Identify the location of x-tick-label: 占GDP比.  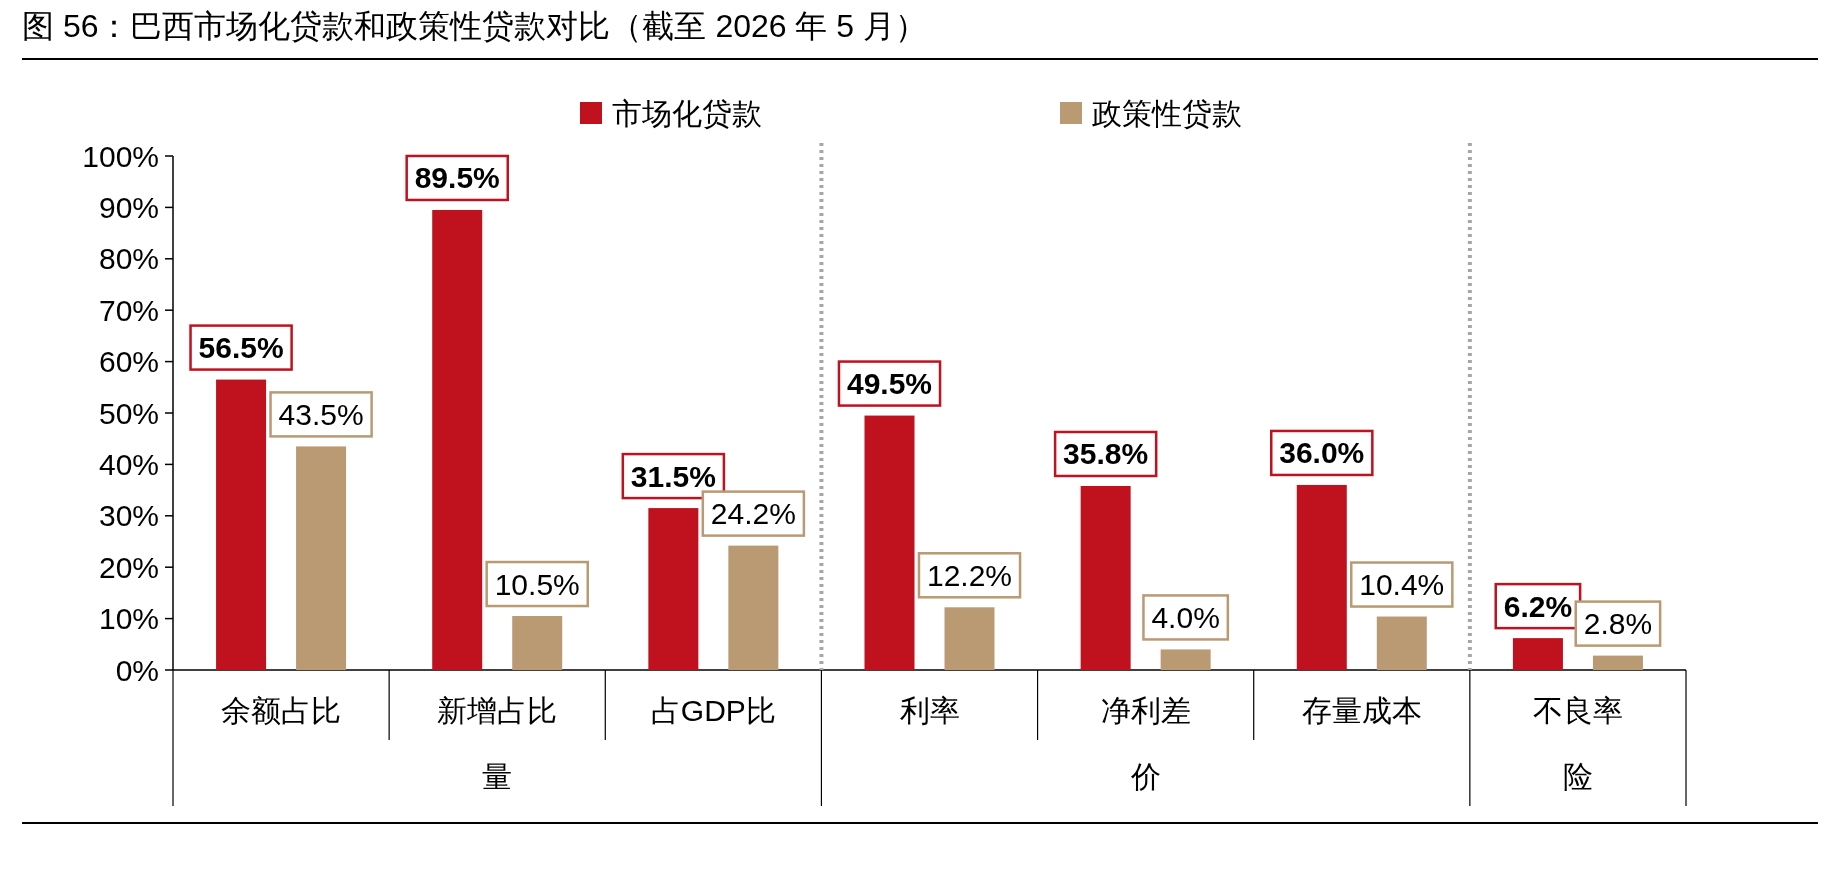
(713, 710).